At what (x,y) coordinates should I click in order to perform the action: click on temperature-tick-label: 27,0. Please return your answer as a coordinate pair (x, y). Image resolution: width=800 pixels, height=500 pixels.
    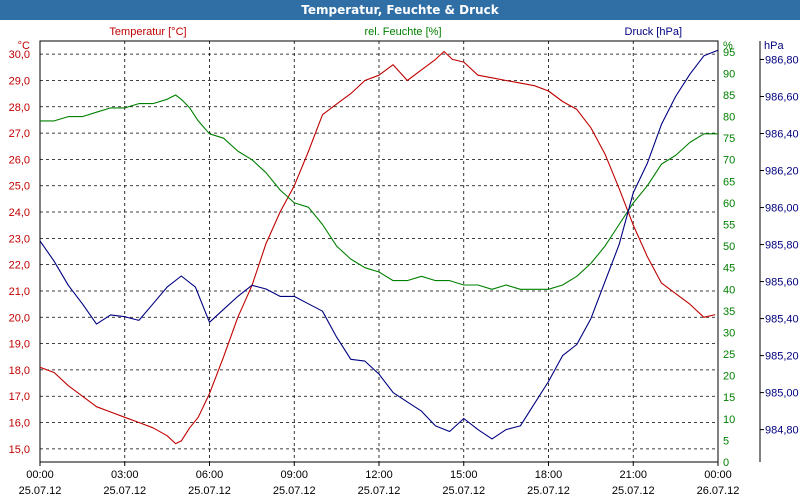
    Looking at the image, I should click on (19, 134).